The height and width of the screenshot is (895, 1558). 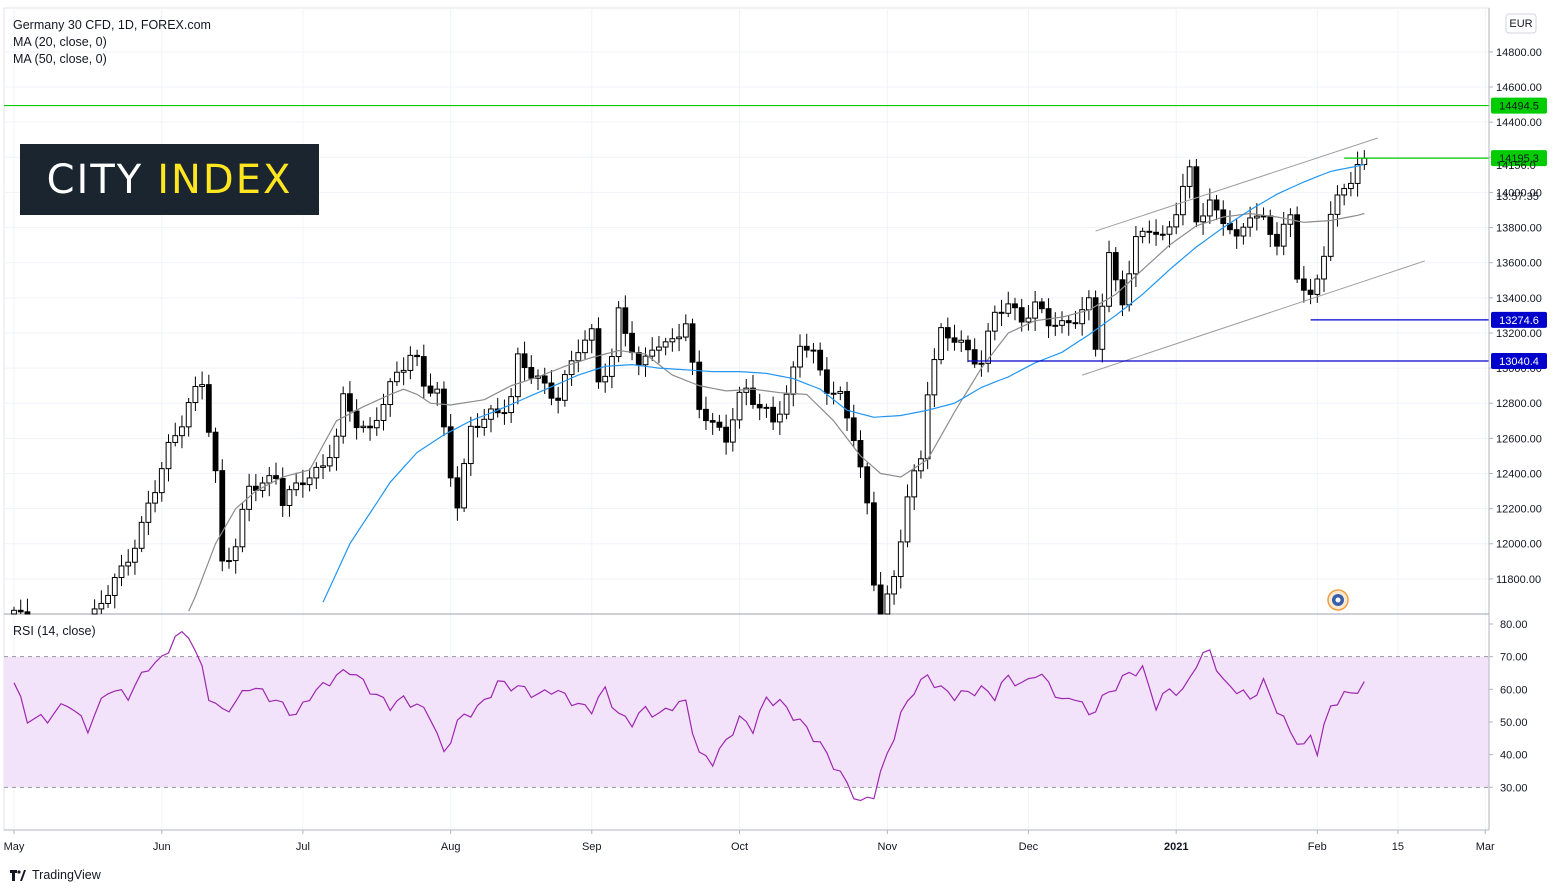 What do you see at coordinates (162, 847) in the screenshot?
I see `time-tick-label: Jun` at bounding box center [162, 847].